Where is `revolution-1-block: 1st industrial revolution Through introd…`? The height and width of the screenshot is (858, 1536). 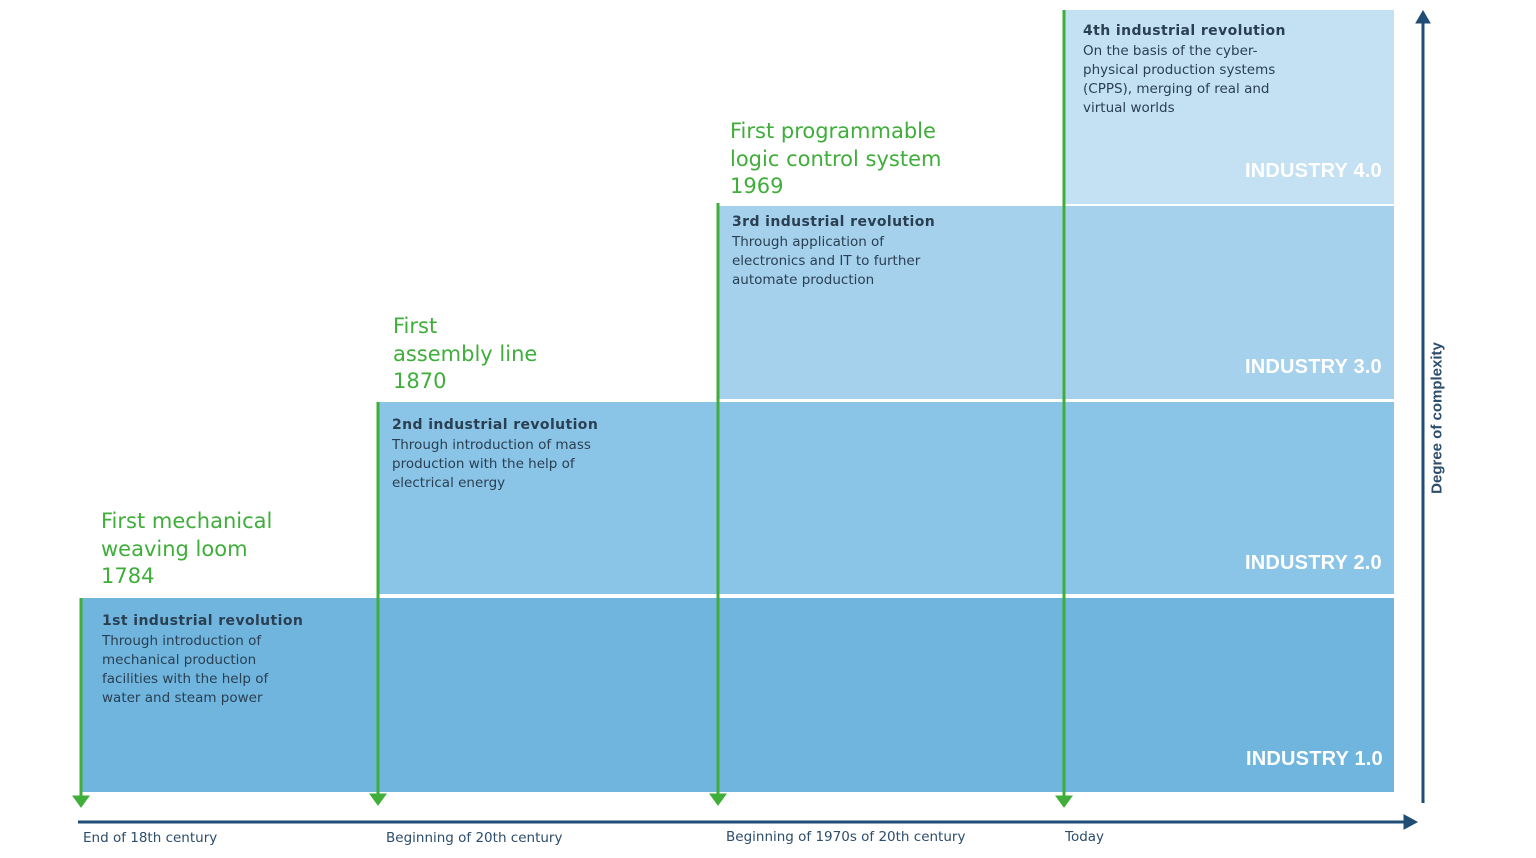
revolution-1-block: 1st industrial revolution Through introd… is located at coordinates (202, 660).